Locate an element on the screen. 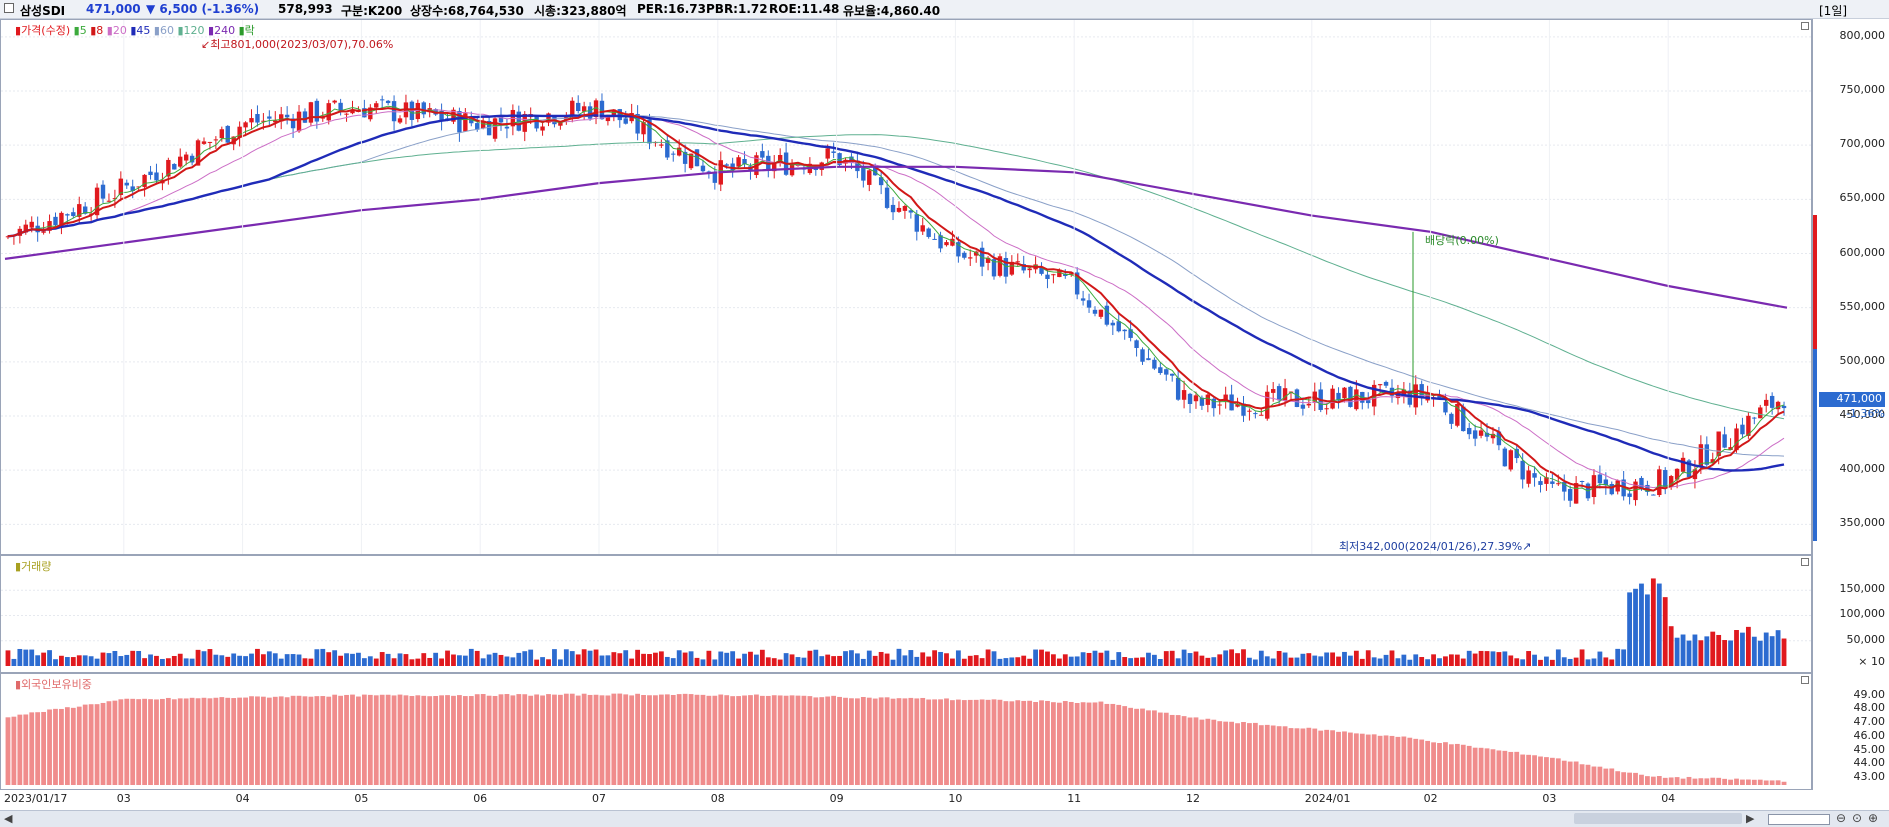 Image resolution: width=1889 pixels, height=827 pixels. scroll-right-icon: ▶ is located at coordinates (1750, 818).